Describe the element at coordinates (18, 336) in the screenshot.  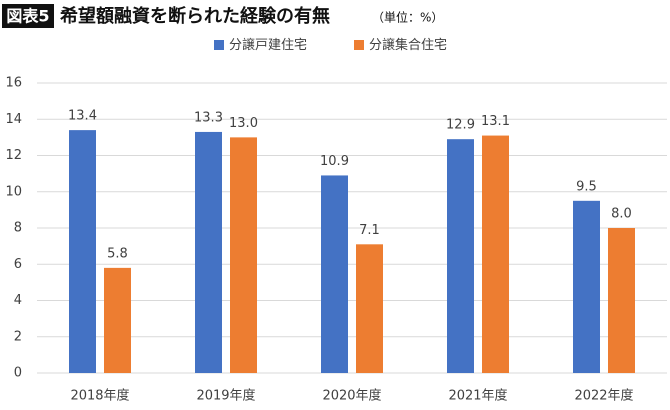
I see `y-tick-label: 2` at that location.